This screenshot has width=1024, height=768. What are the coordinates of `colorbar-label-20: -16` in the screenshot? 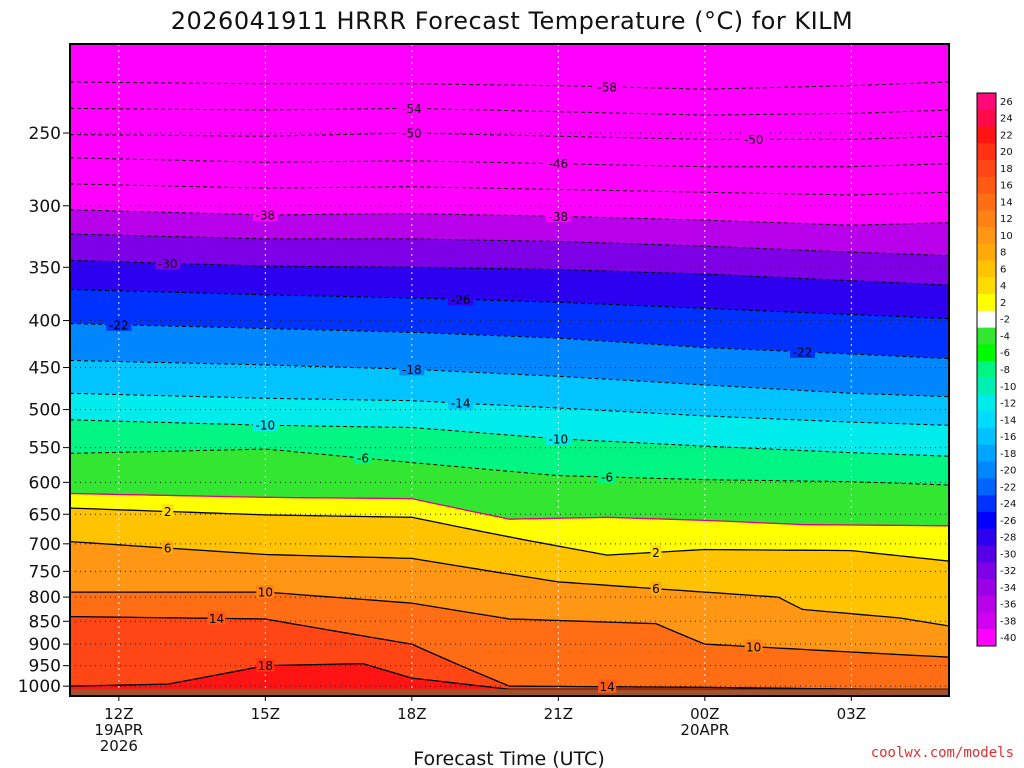 It's located at (1008, 437).